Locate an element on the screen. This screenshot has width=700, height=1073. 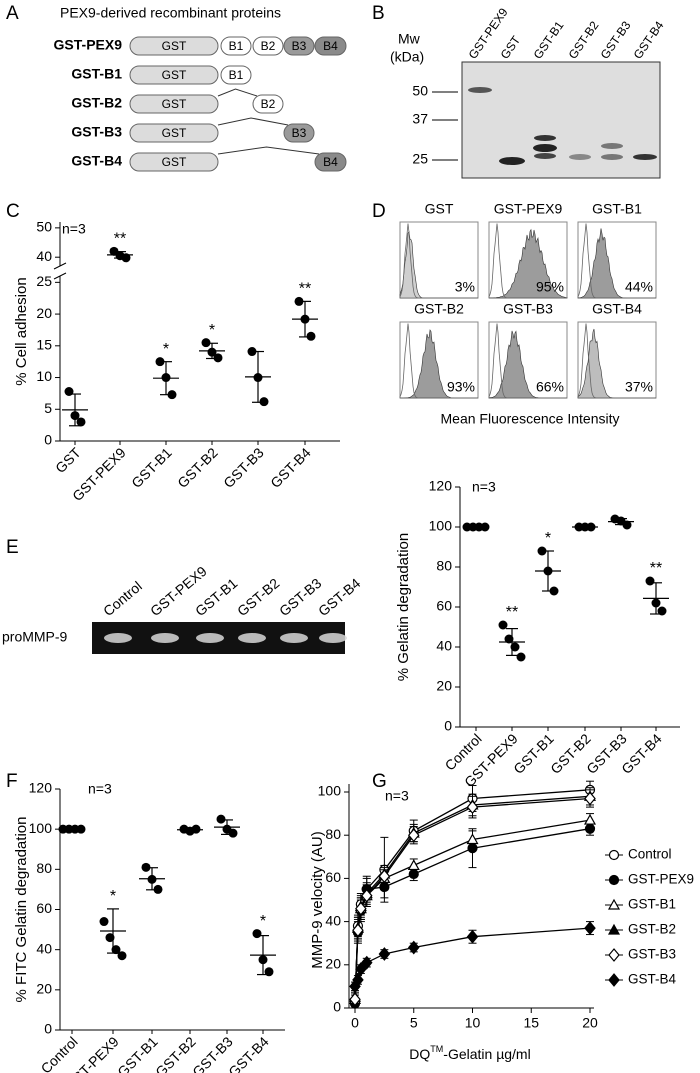
legend-label: GST-PEX9 is located at coordinates (661, 879).